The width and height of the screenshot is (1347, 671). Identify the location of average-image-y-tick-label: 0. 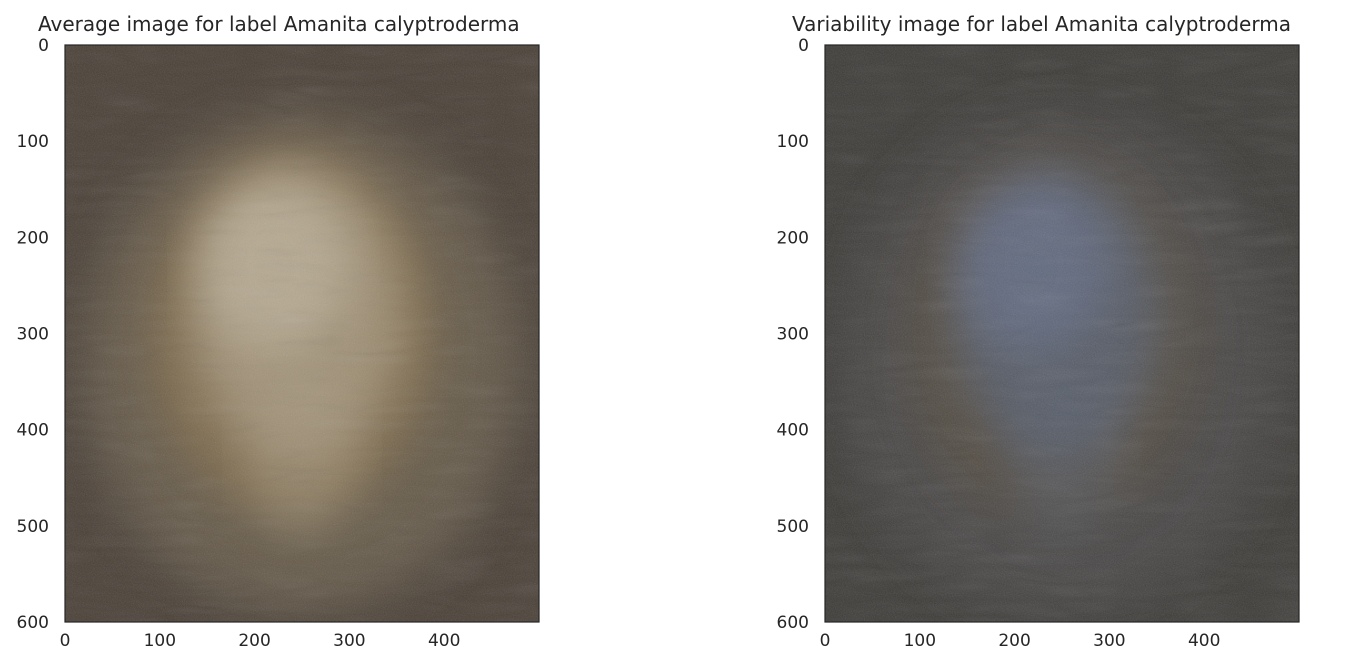
(43, 46).